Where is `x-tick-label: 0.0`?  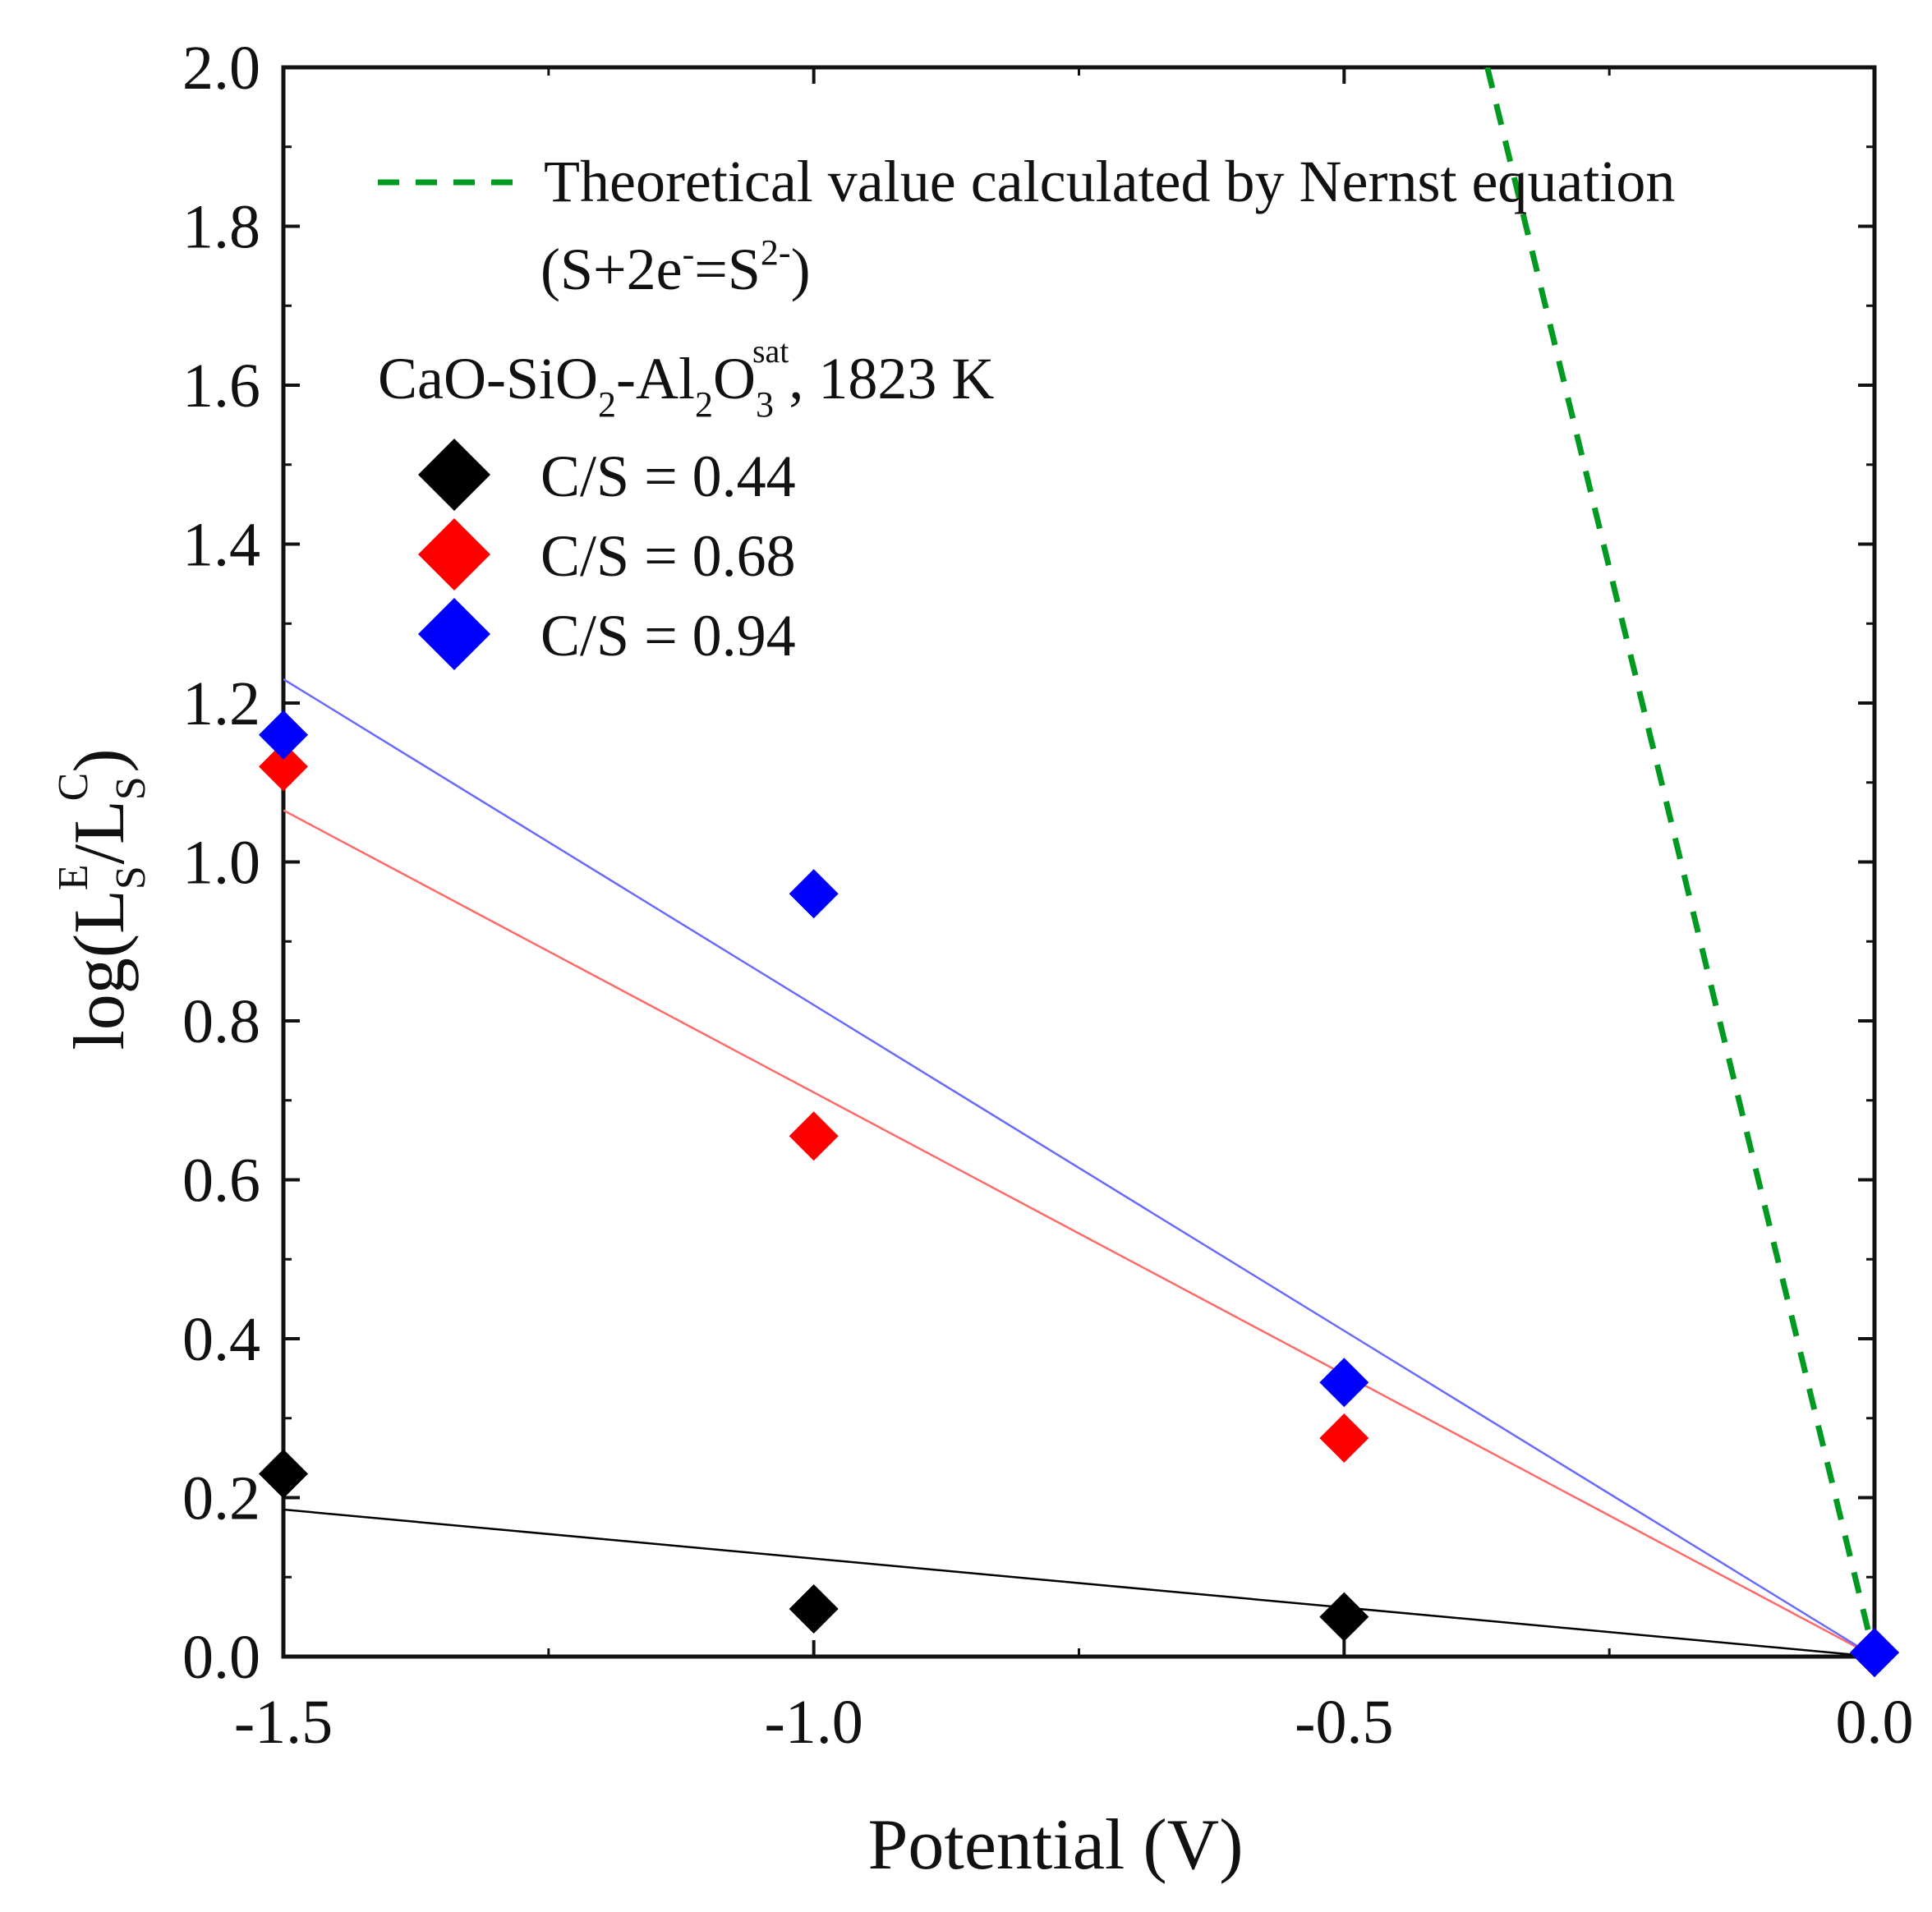 x-tick-label: 0.0 is located at coordinates (1875, 1722).